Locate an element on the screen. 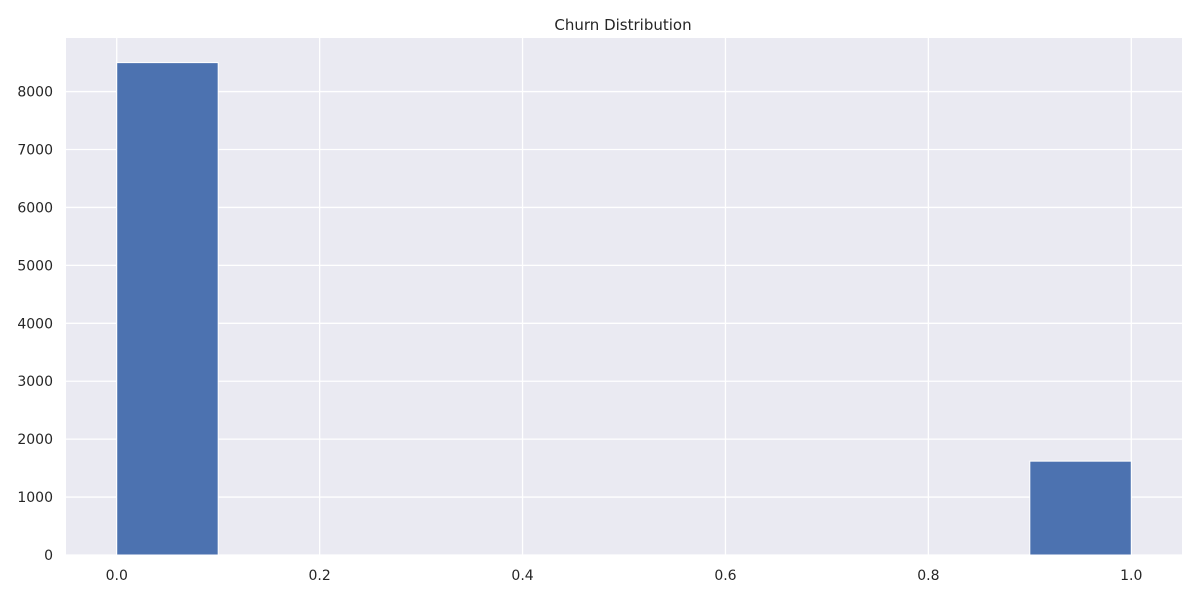 The width and height of the screenshot is (1200, 600). y-tick-label: 0 is located at coordinates (48, 556).